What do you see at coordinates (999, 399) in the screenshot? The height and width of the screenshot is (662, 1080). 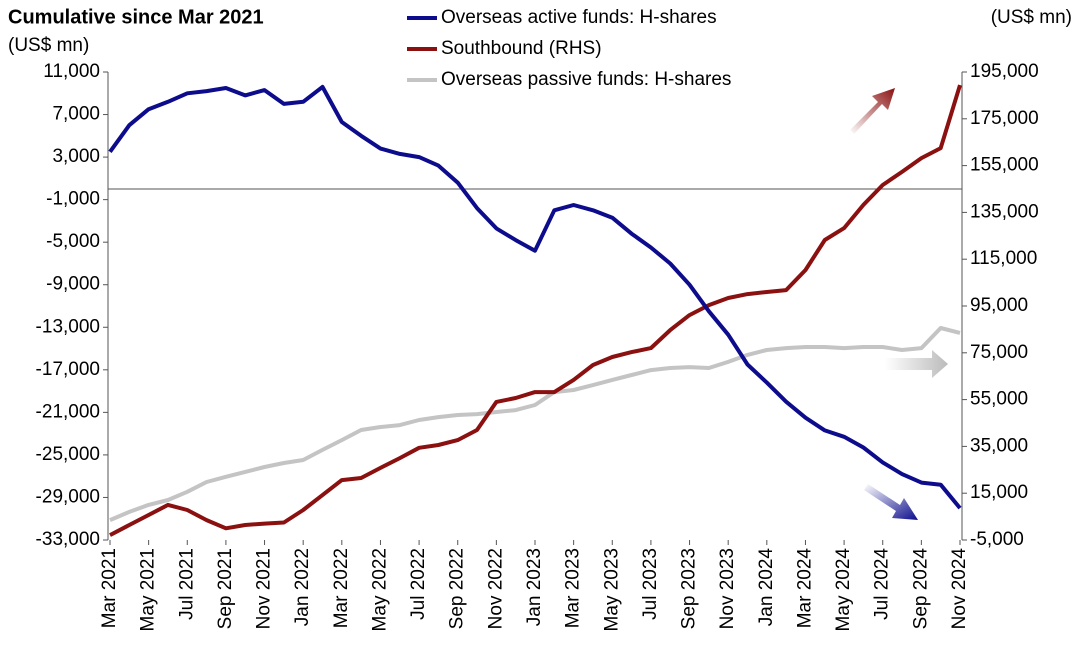 I see `y2-tick-label: 55,000` at bounding box center [999, 399].